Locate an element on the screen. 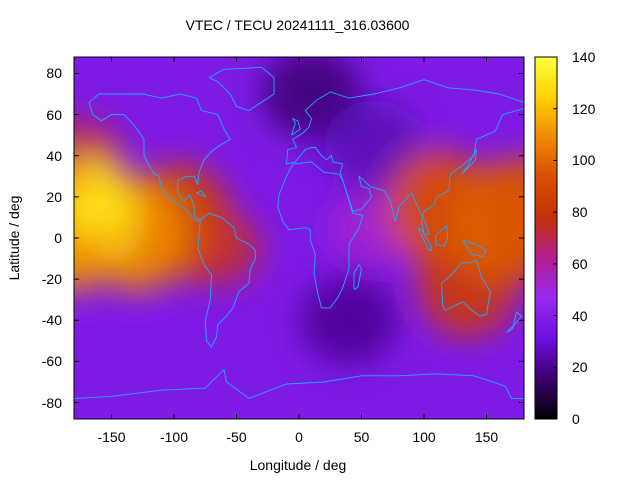 This screenshot has width=640, height=480. colorbar-tick-label: 20 is located at coordinates (580, 367).